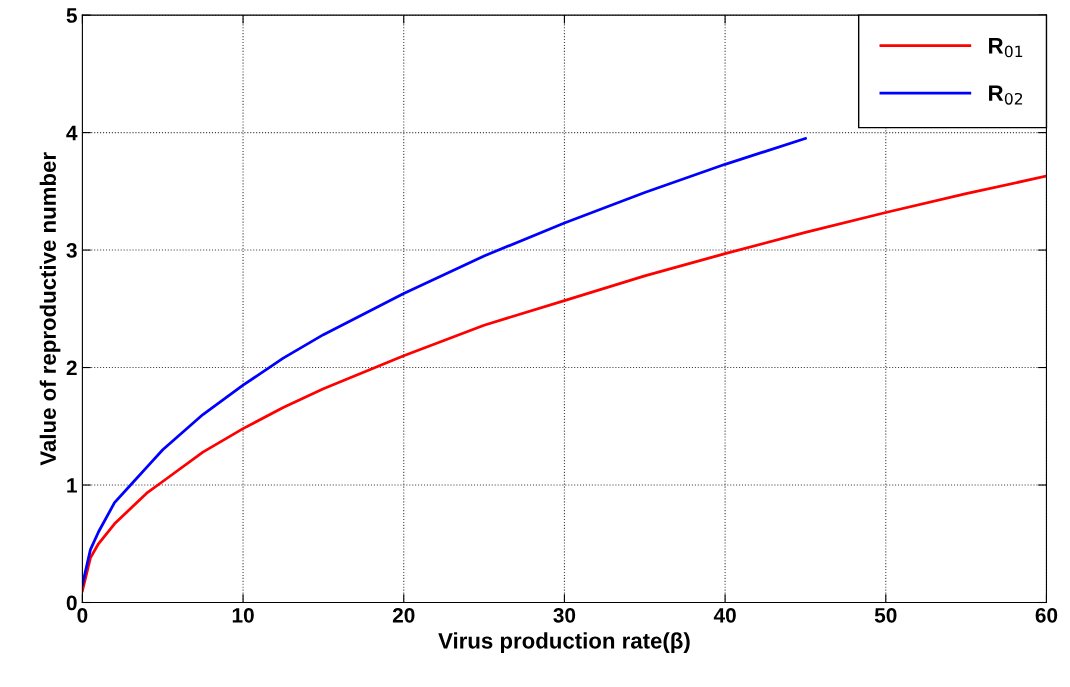 The image size is (1070, 687). I want to click on y-tick-label: 4, so click(72, 133).